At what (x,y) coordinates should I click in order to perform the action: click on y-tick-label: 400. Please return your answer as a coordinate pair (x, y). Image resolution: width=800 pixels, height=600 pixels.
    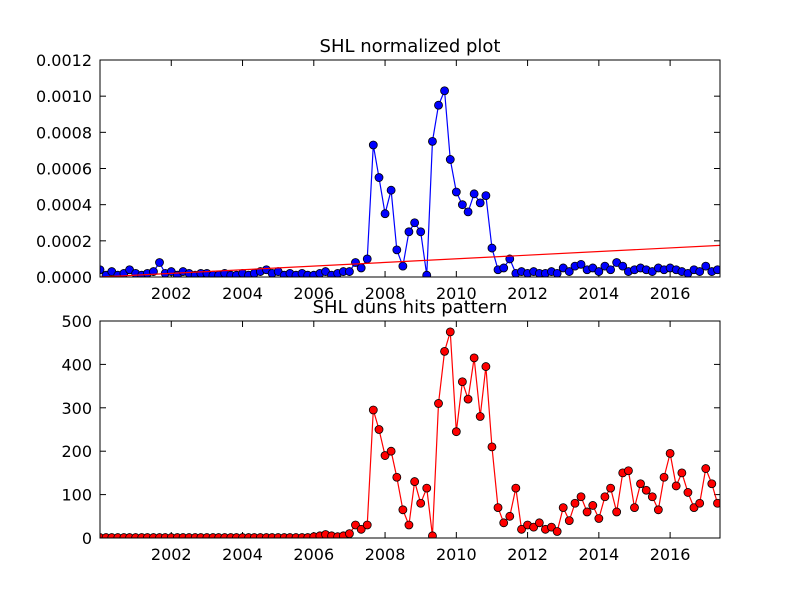
    Looking at the image, I should click on (76, 364).